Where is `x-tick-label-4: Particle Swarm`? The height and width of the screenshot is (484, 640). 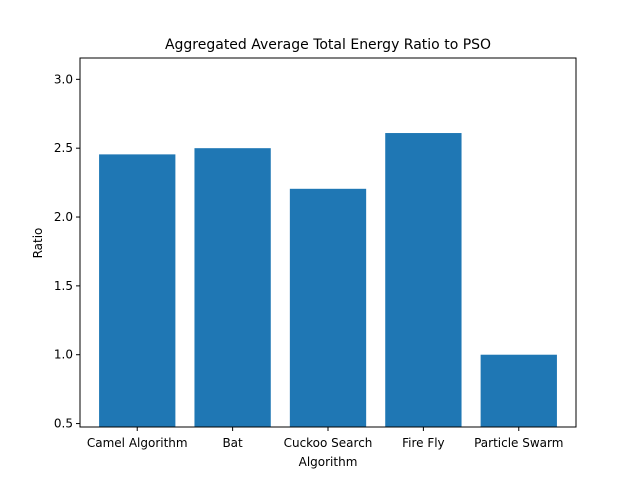 x-tick-label-4: Particle Swarm is located at coordinates (518, 443).